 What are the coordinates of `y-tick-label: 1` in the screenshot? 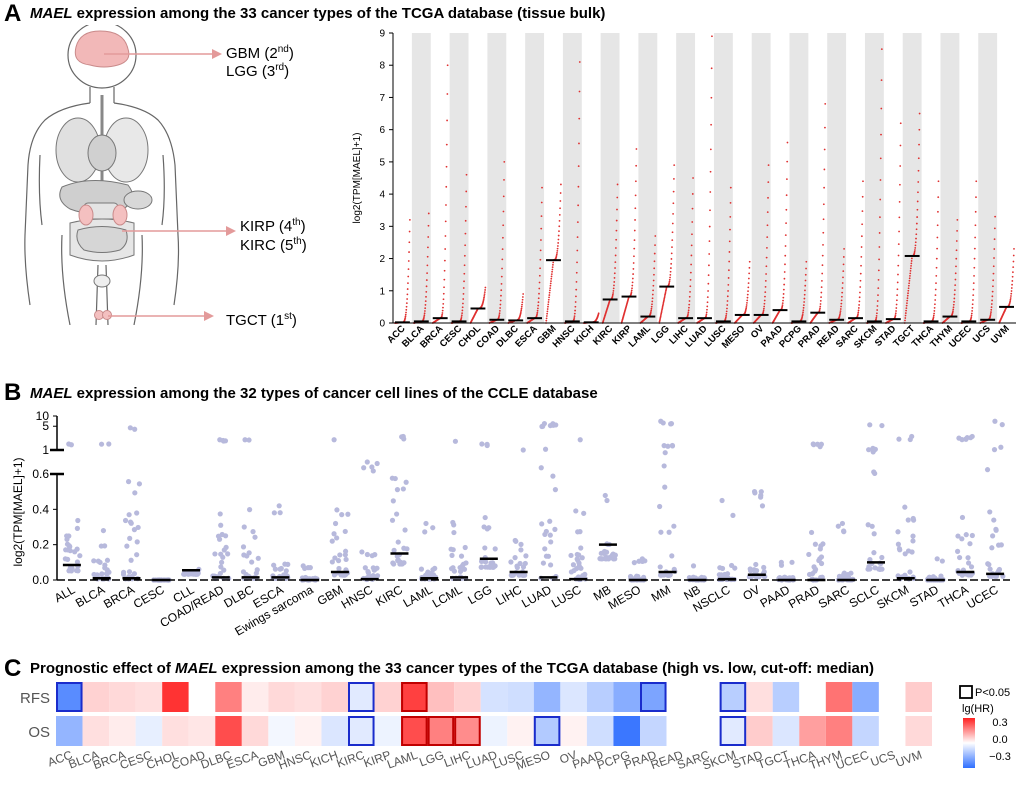 It's located at (382, 291).